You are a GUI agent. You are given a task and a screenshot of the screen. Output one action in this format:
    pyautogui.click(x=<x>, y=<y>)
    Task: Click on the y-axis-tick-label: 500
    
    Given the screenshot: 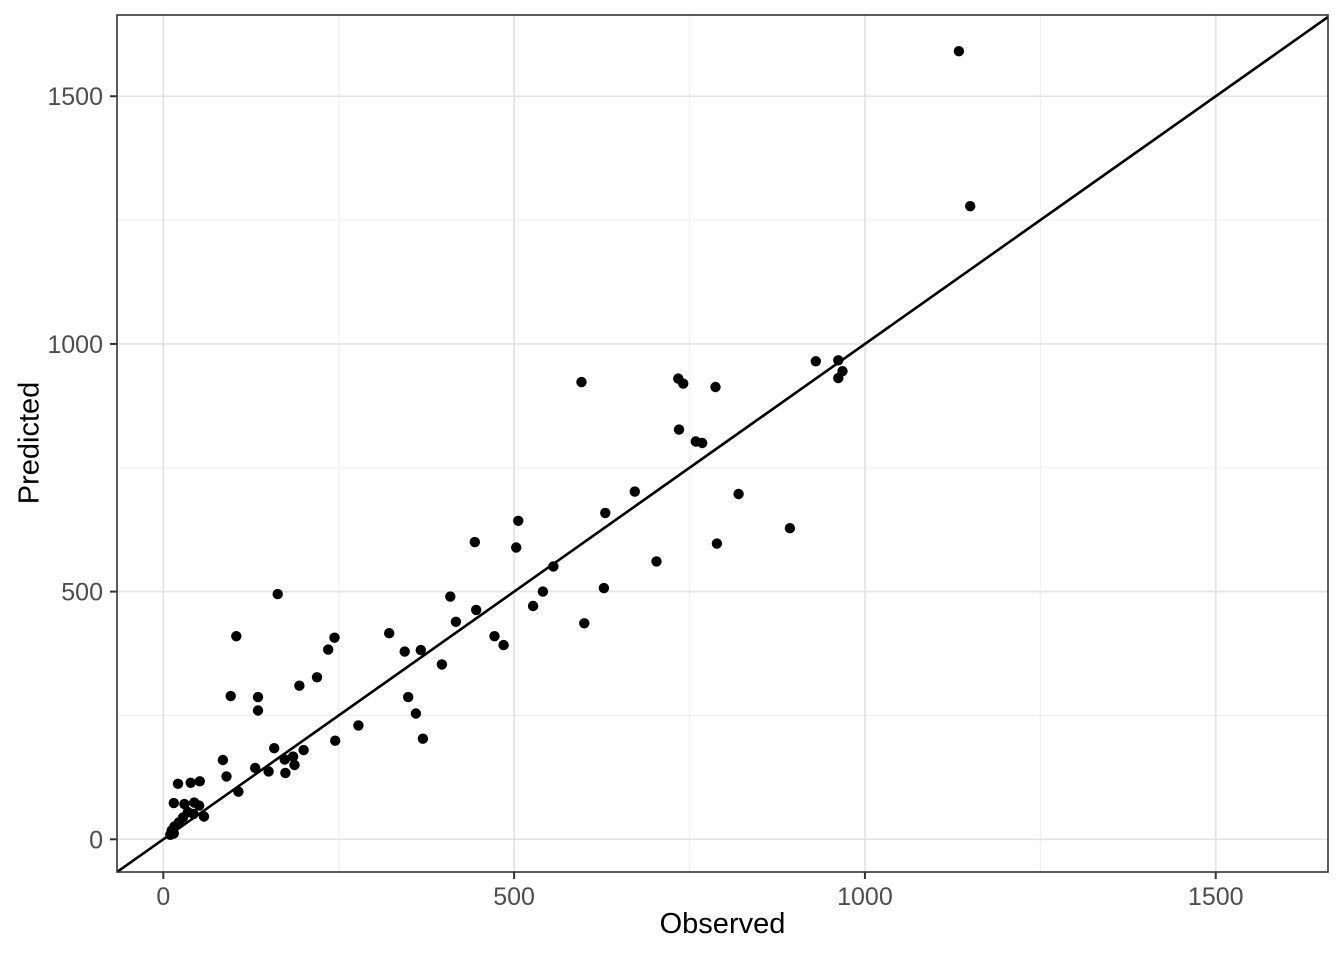 What is the action you would take?
    pyautogui.click(x=82, y=593)
    